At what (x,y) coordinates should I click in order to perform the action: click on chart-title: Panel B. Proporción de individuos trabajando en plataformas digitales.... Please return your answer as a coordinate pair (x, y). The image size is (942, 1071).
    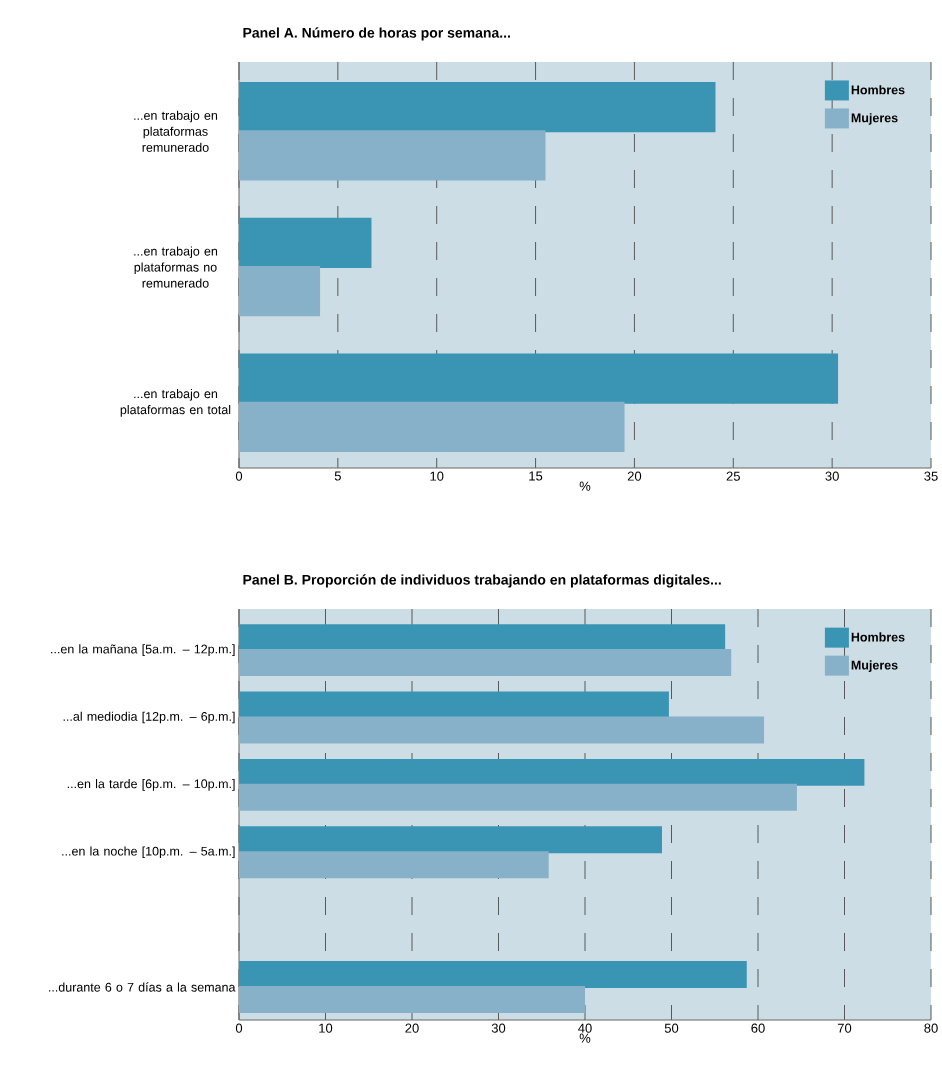
    Looking at the image, I should click on (482, 581).